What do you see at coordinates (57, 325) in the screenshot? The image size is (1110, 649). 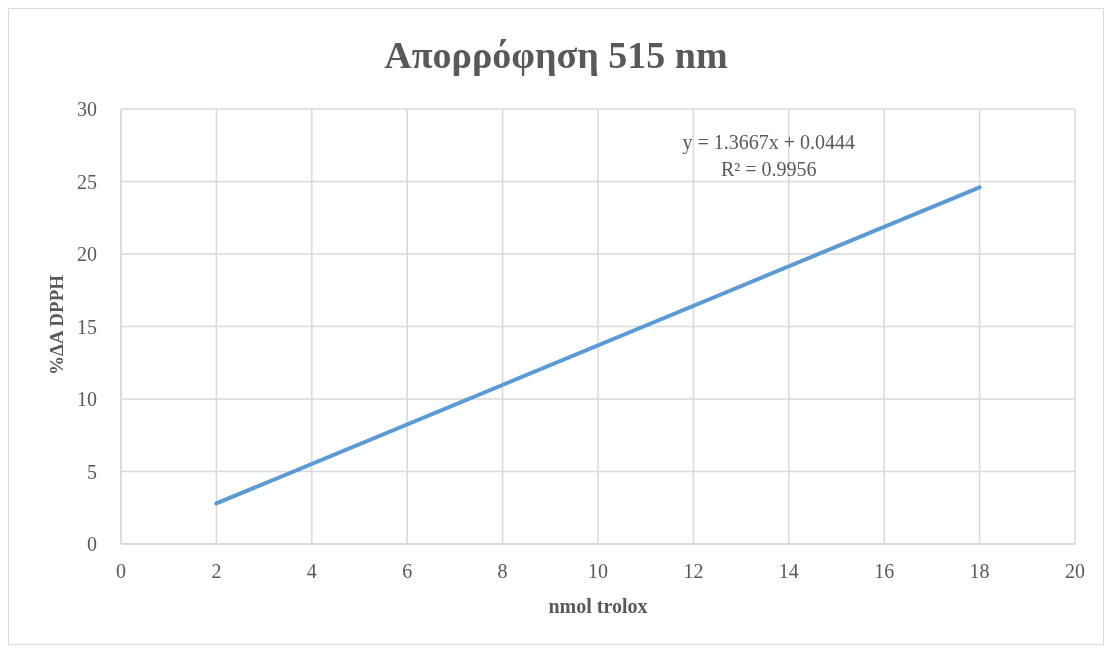 I see `y-axis-title: %ΔA DPPH` at bounding box center [57, 325].